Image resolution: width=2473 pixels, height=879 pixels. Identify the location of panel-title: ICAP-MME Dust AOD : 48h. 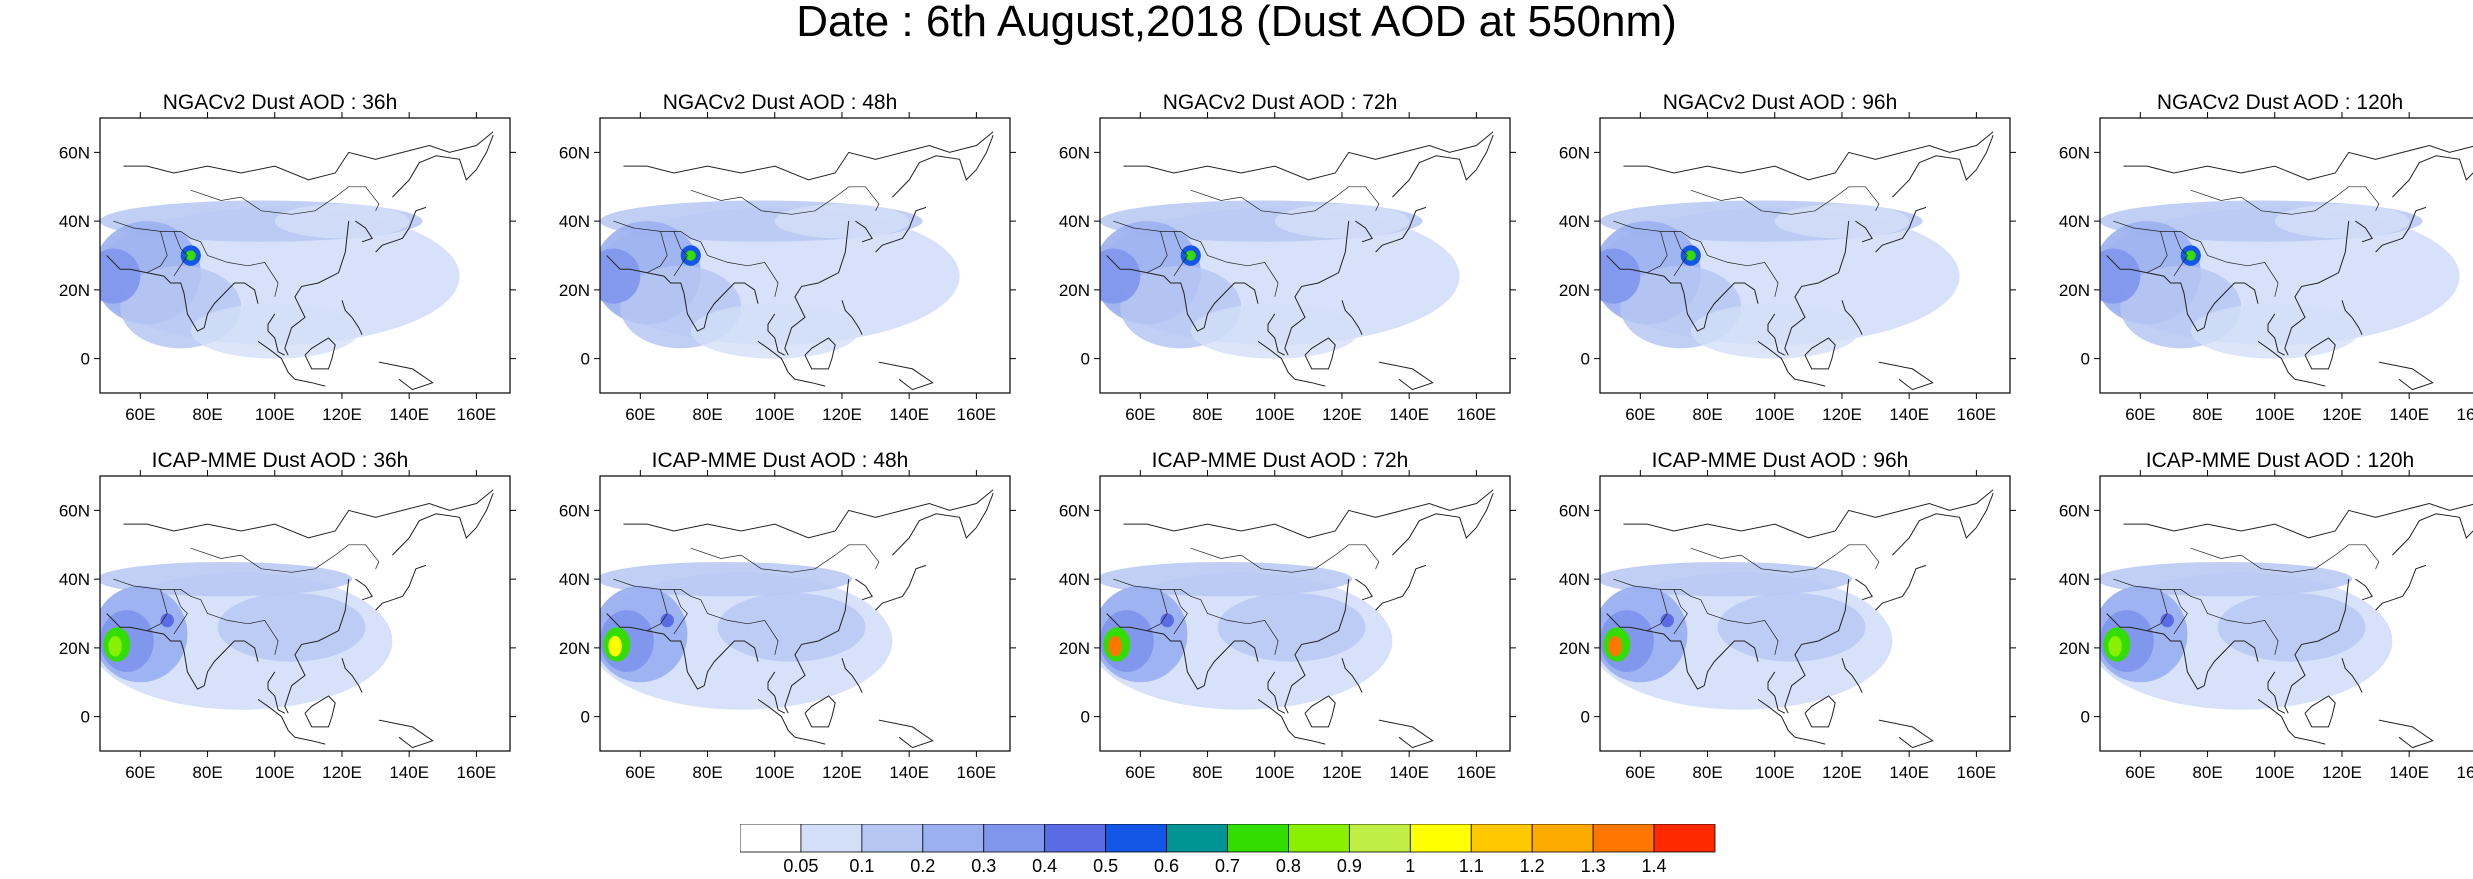
(780, 461).